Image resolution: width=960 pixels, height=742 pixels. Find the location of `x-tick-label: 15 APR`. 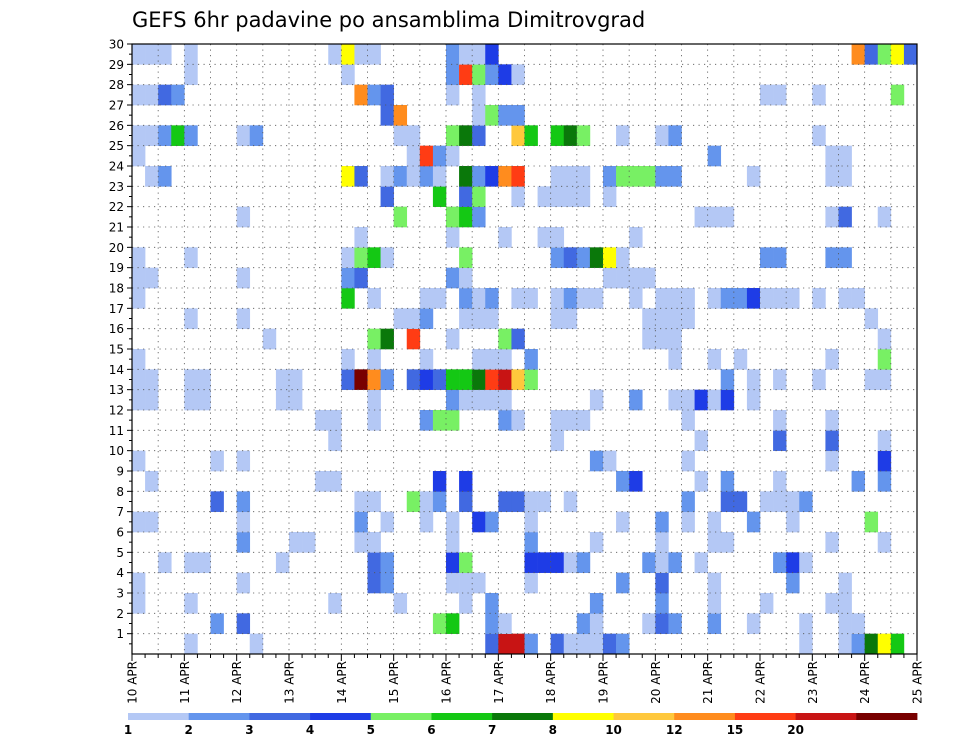

x-tick-label: 15 APR is located at coordinates (394, 682).